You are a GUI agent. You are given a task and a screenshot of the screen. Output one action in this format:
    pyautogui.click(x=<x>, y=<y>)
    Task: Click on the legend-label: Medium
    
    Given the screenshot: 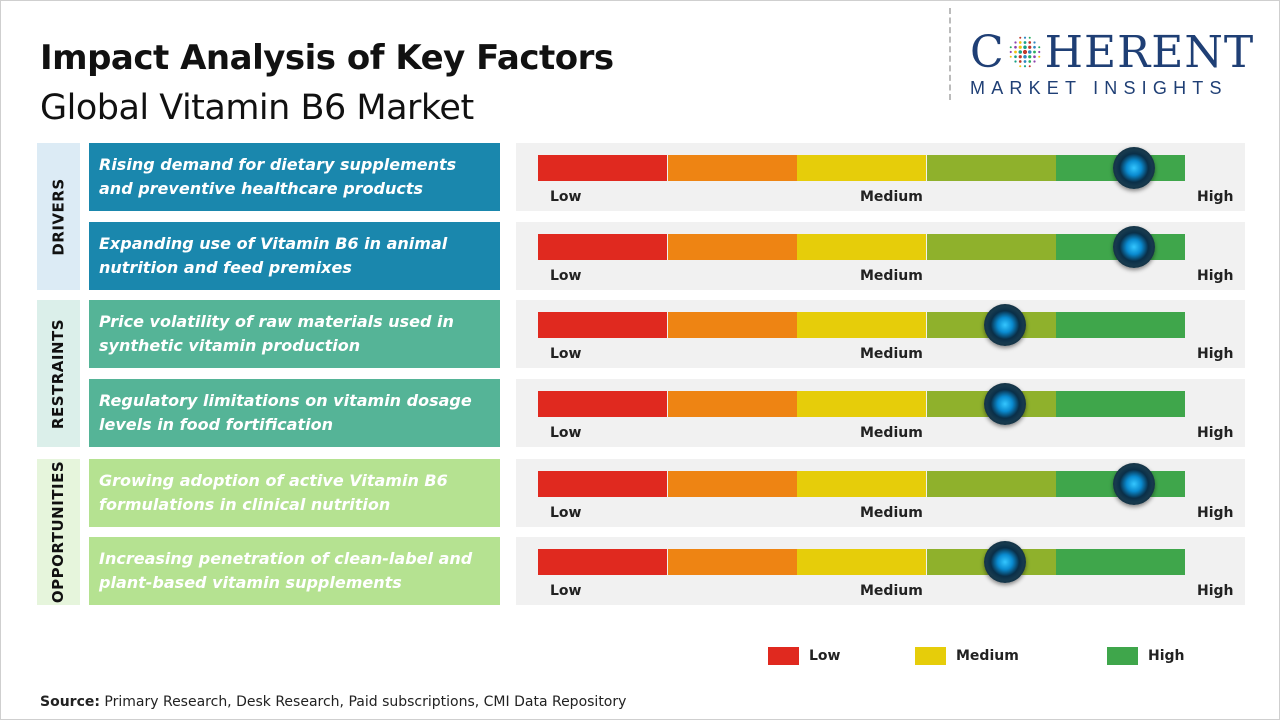 What is the action you would take?
    pyautogui.click(x=987, y=656)
    